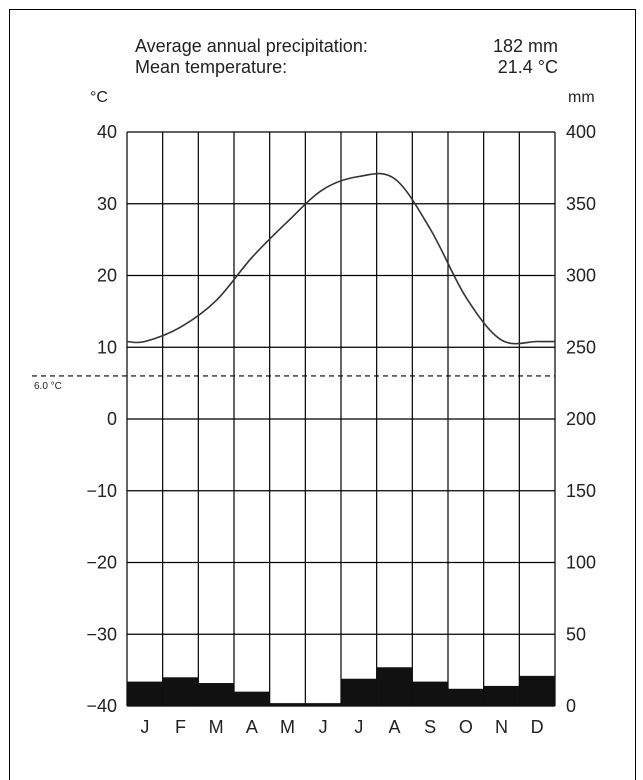 The image size is (643, 780). What do you see at coordinates (528, 67) in the screenshot?
I see `temp-summary-value: 21.4 °C` at bounding box center [528, 67].